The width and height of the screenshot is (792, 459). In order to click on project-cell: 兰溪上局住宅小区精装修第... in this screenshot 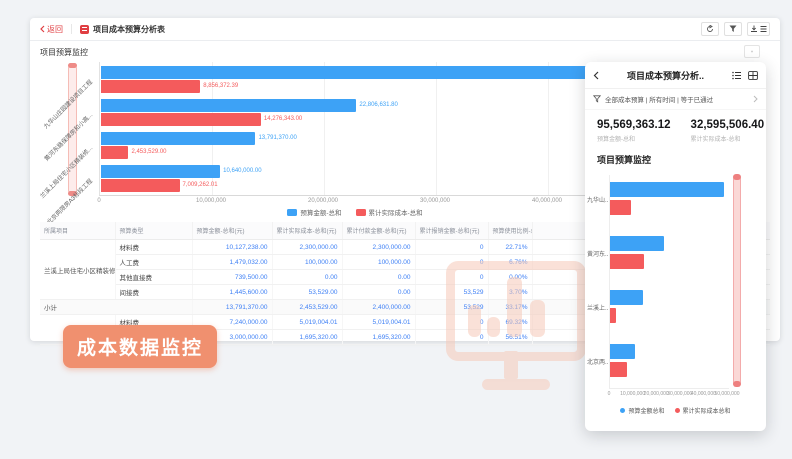, I will do `click(78, 269)`.